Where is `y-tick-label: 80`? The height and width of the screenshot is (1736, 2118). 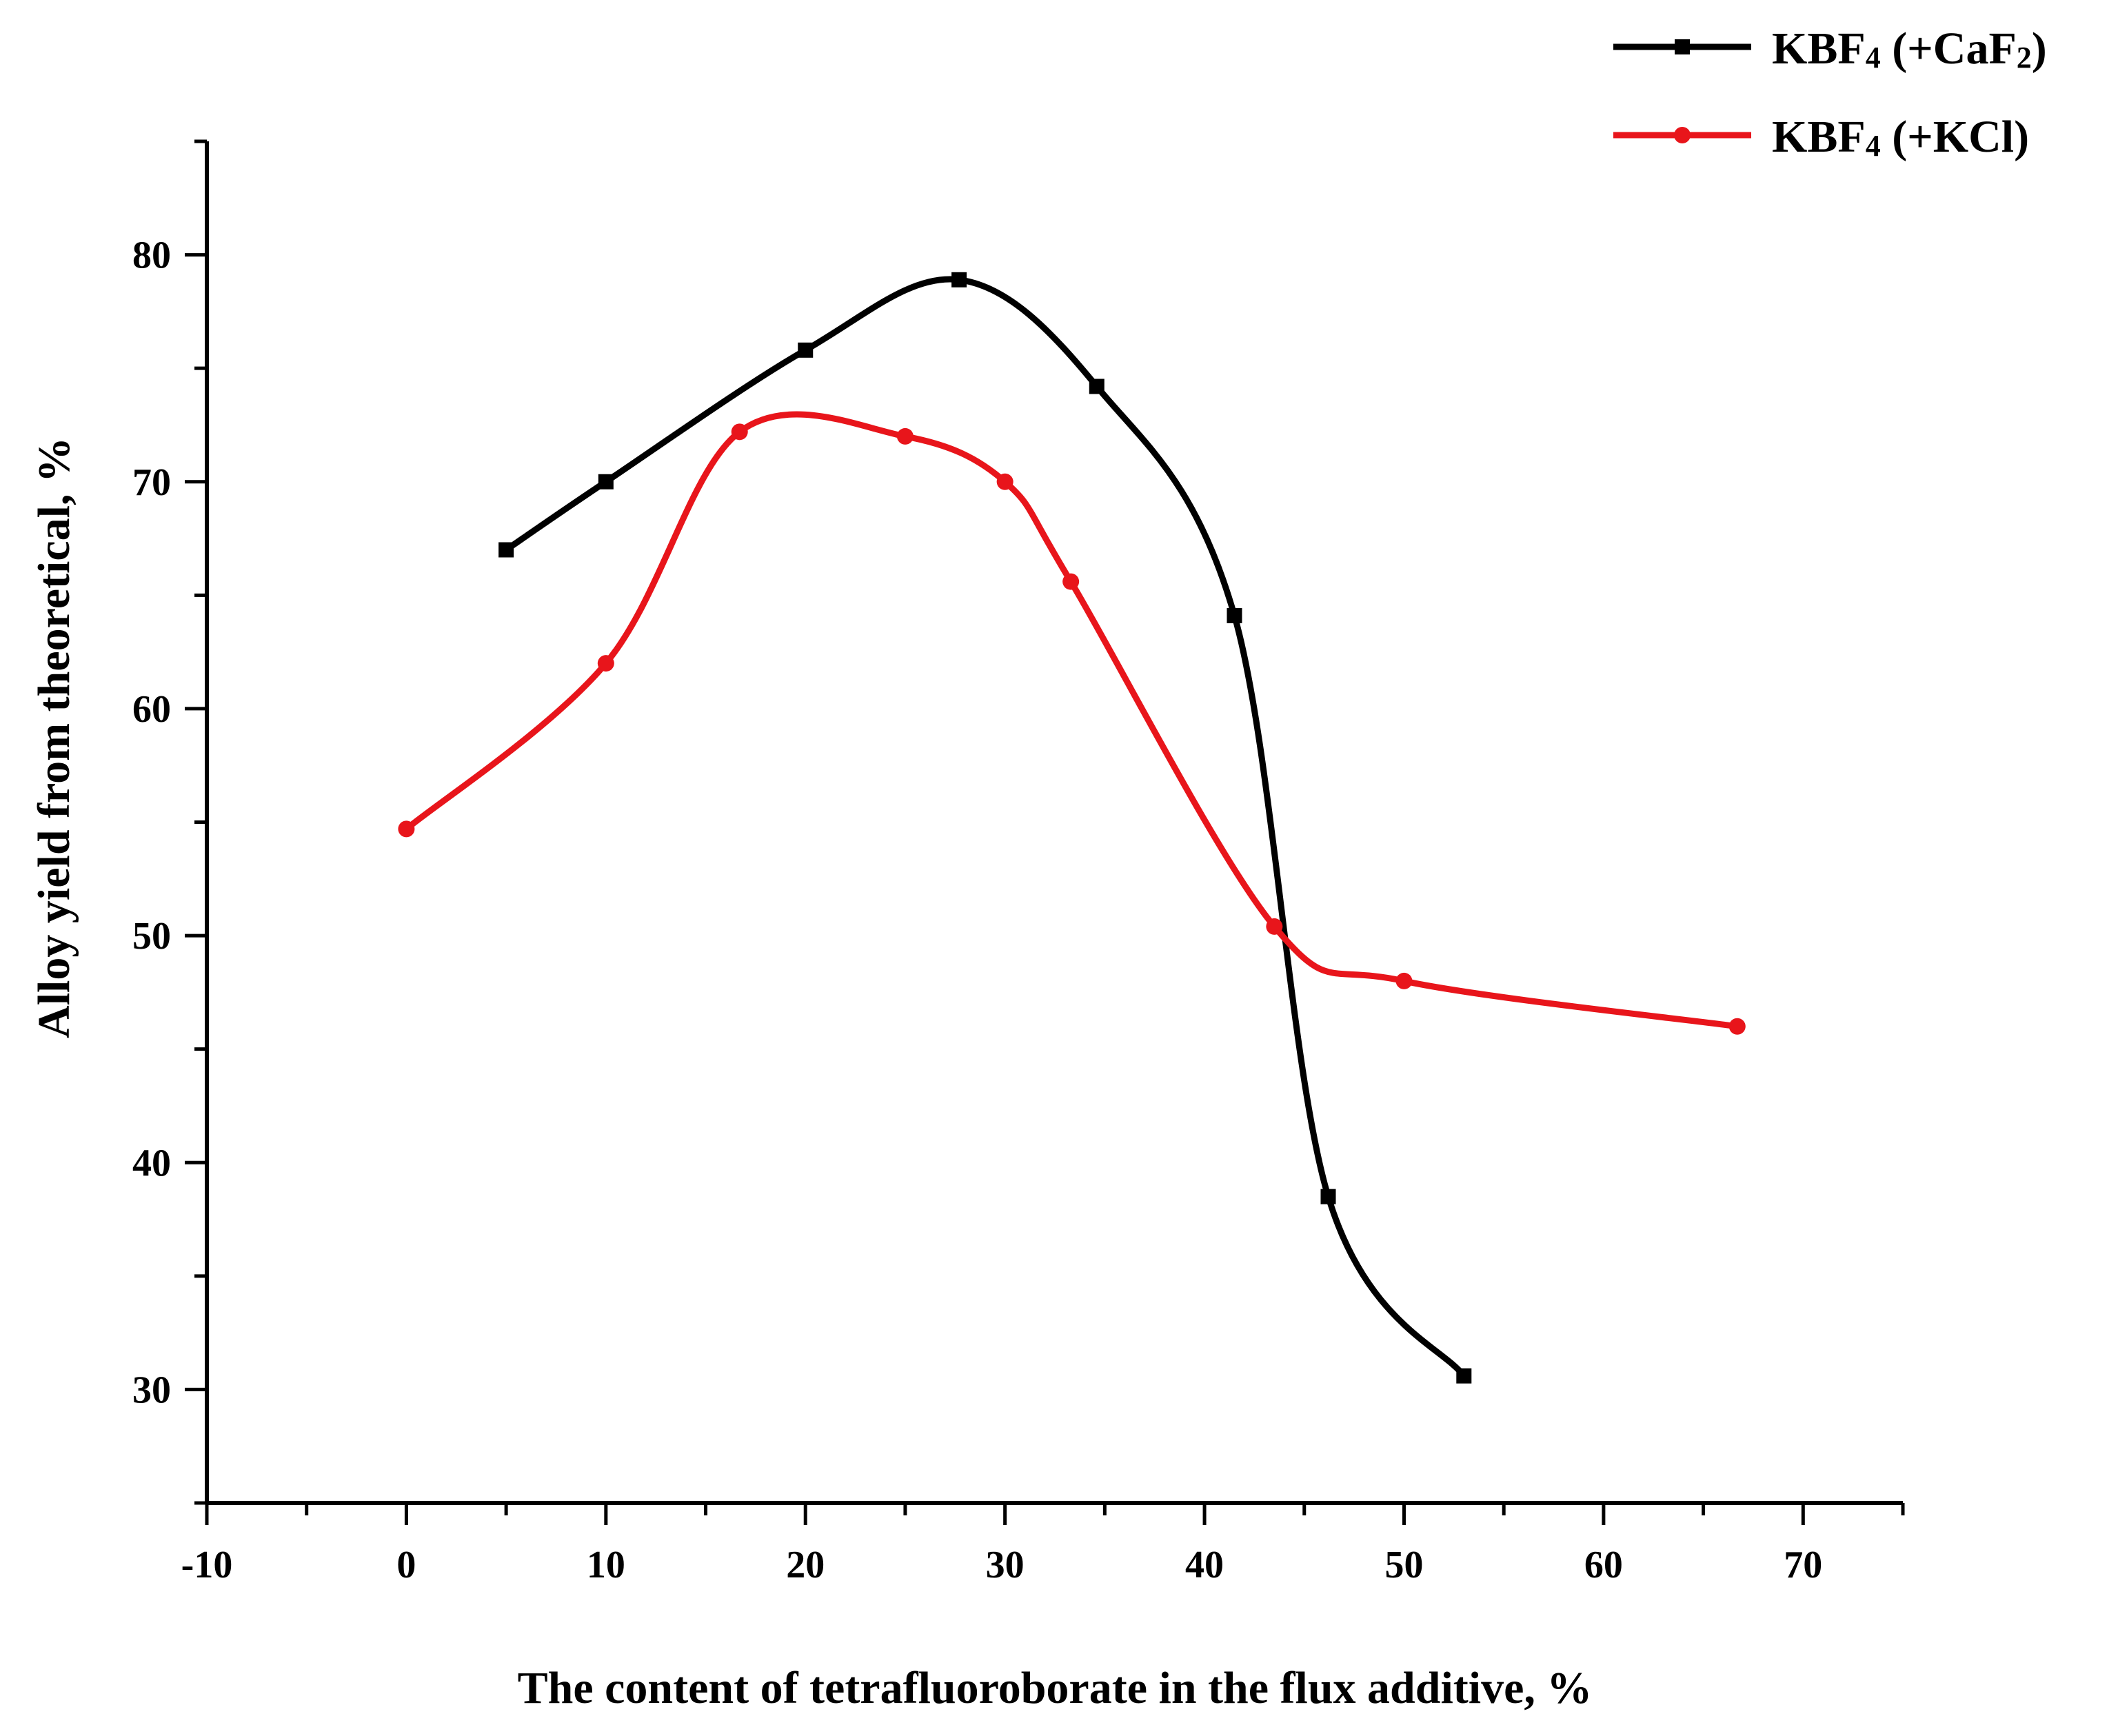 y-tick-label: 80 is located at coordinates (151, 255).